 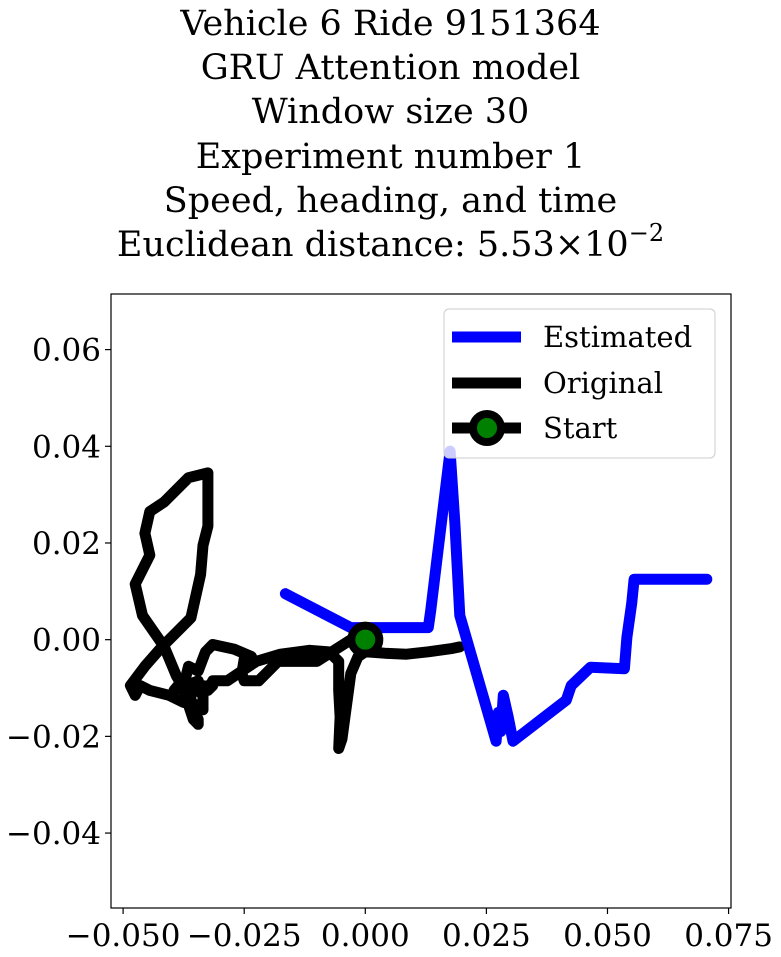 I want to click on title-metric-prefix: Euclidean distance:, so click(x=296, y=245).